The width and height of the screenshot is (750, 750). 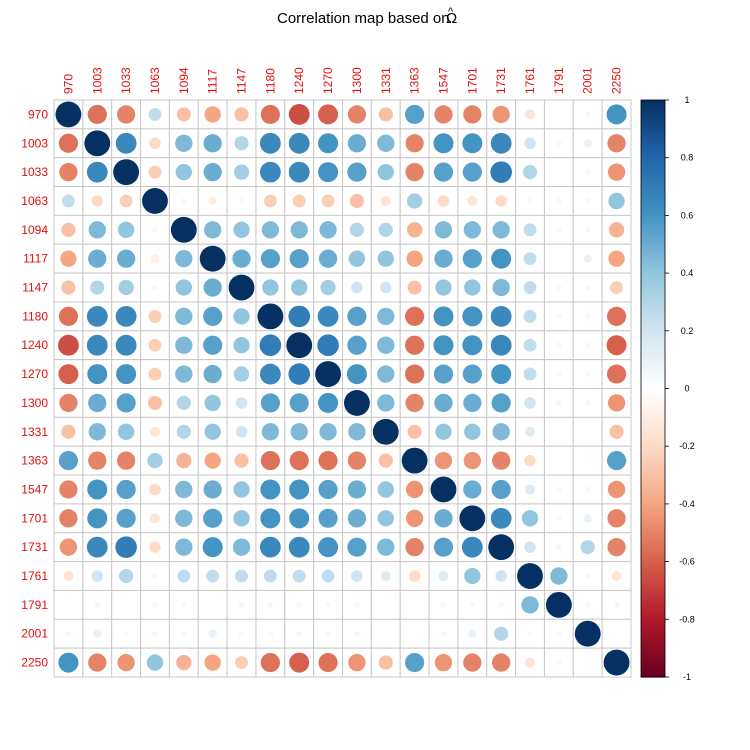 I want to click on colorbar-tick-label: -0.6, so click(x=687, y=562).